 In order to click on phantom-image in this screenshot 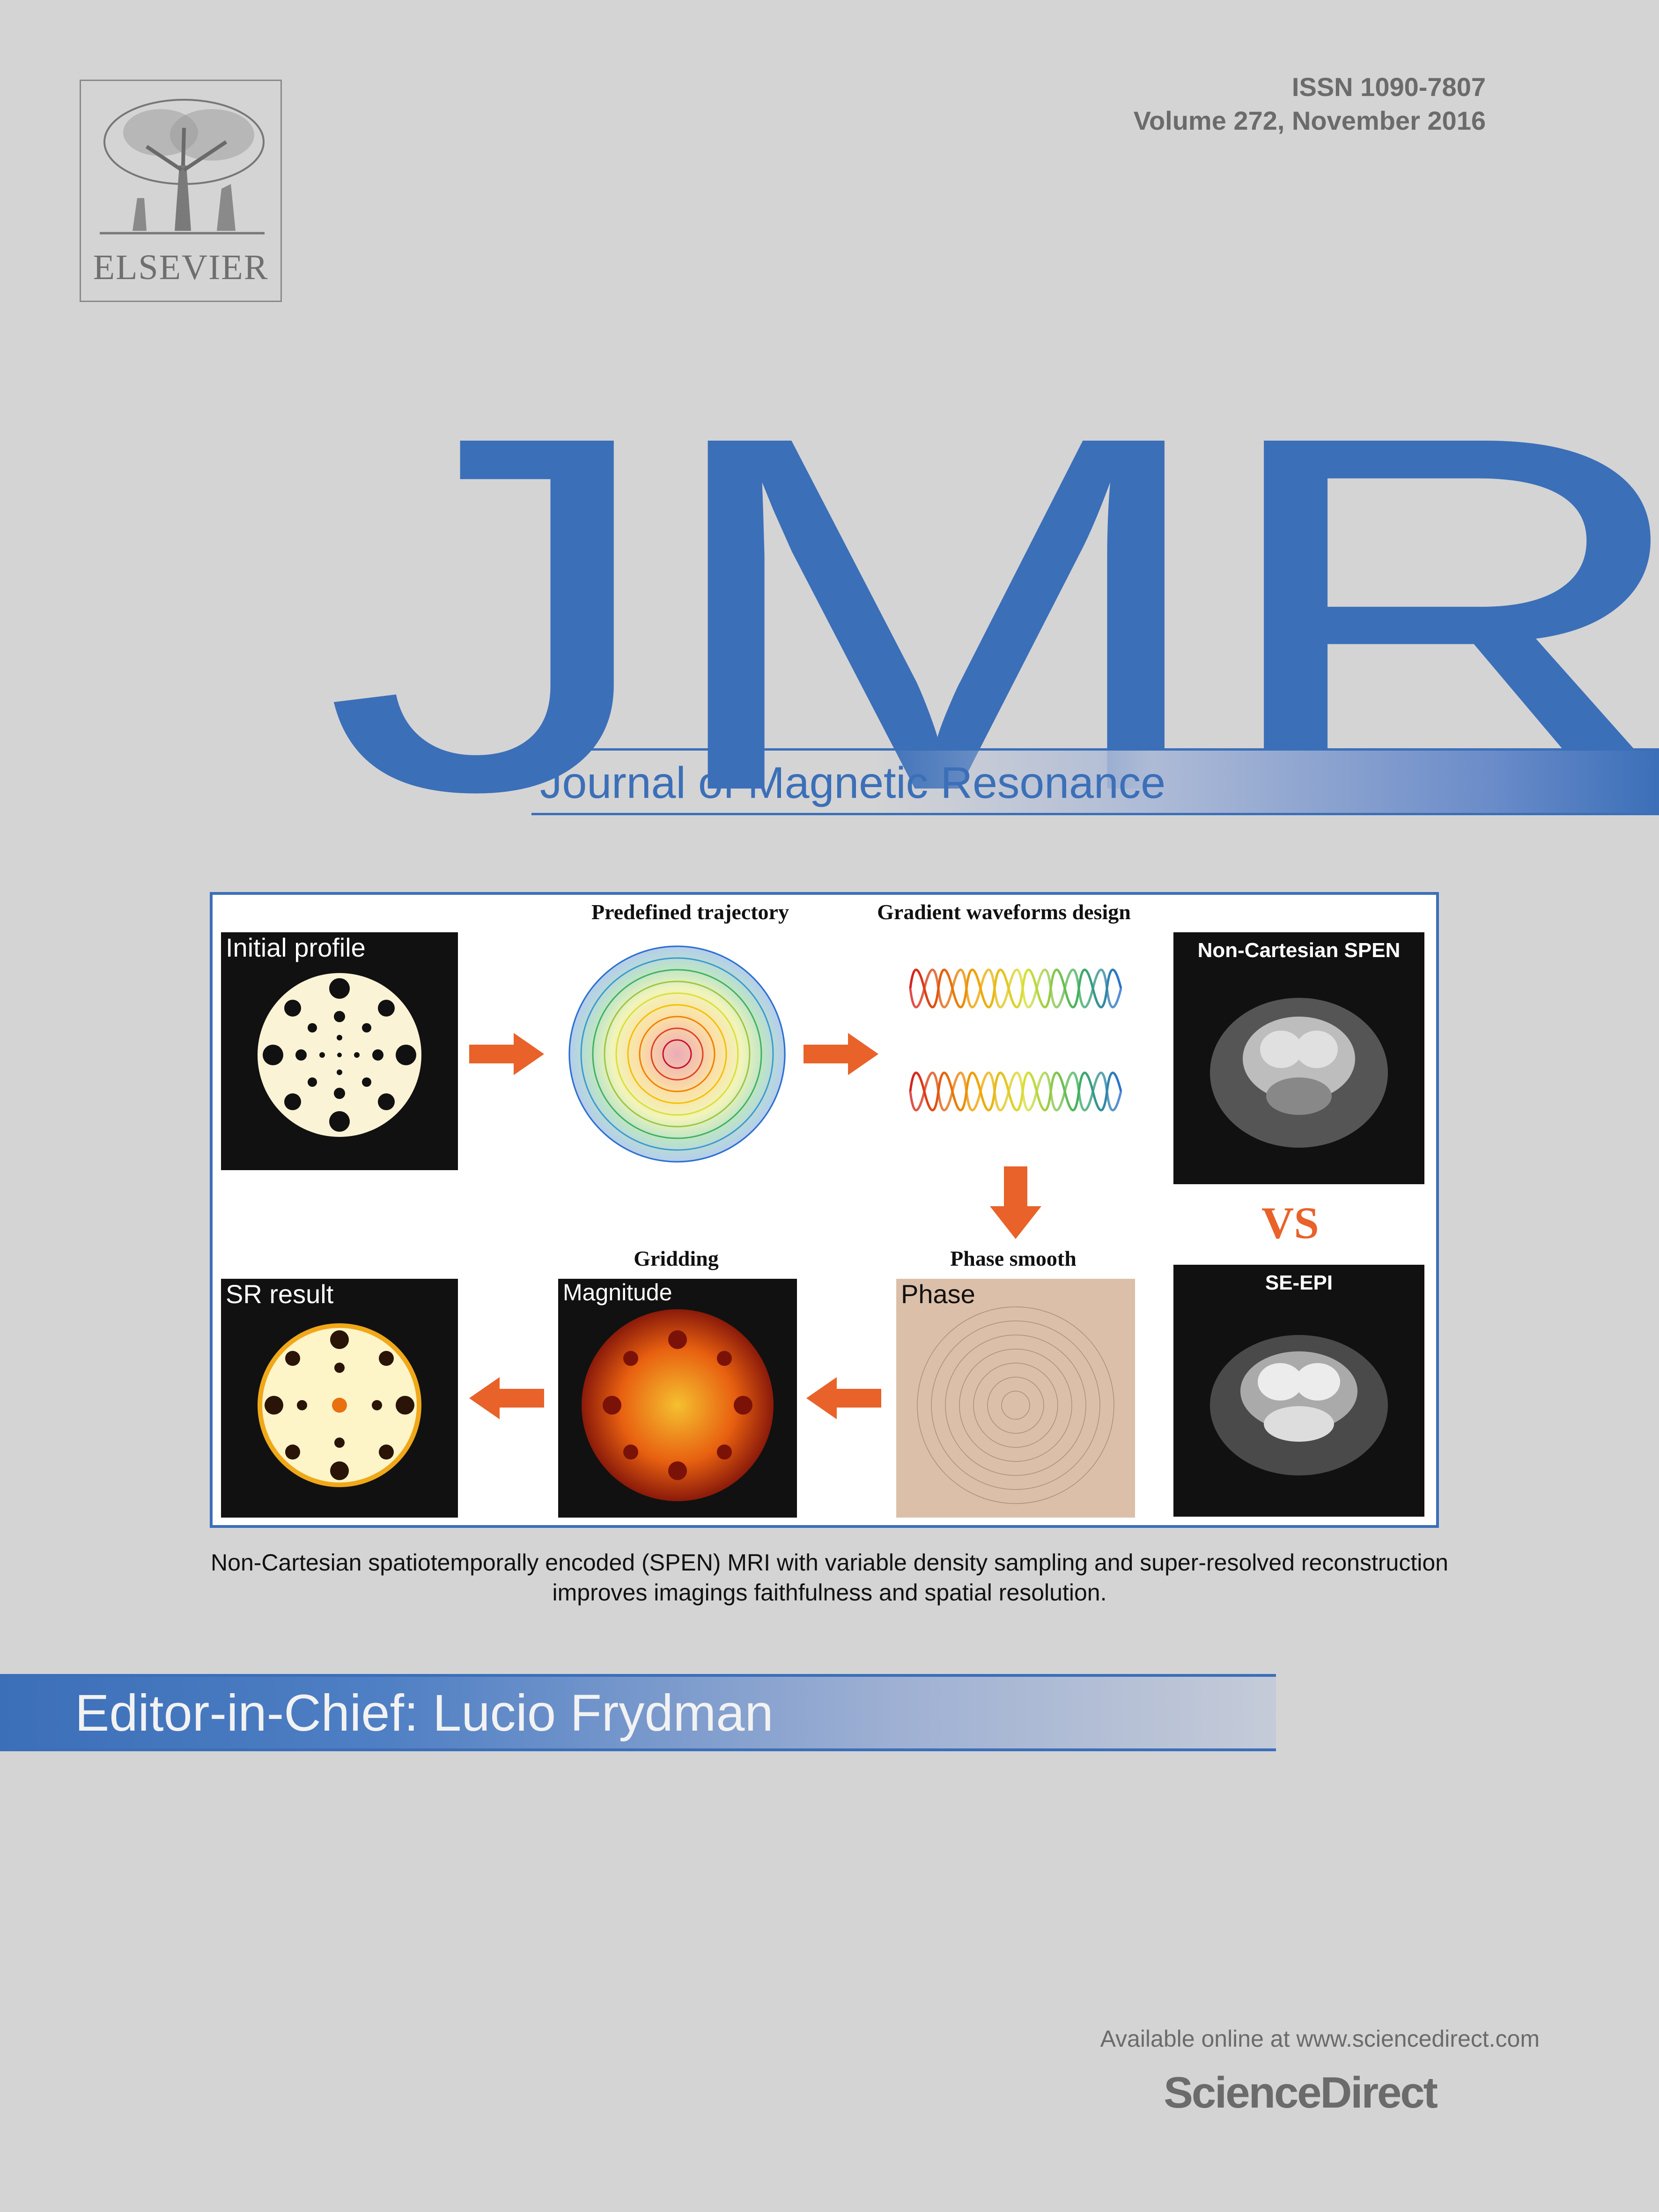, I will do `click(339, 1055)`.